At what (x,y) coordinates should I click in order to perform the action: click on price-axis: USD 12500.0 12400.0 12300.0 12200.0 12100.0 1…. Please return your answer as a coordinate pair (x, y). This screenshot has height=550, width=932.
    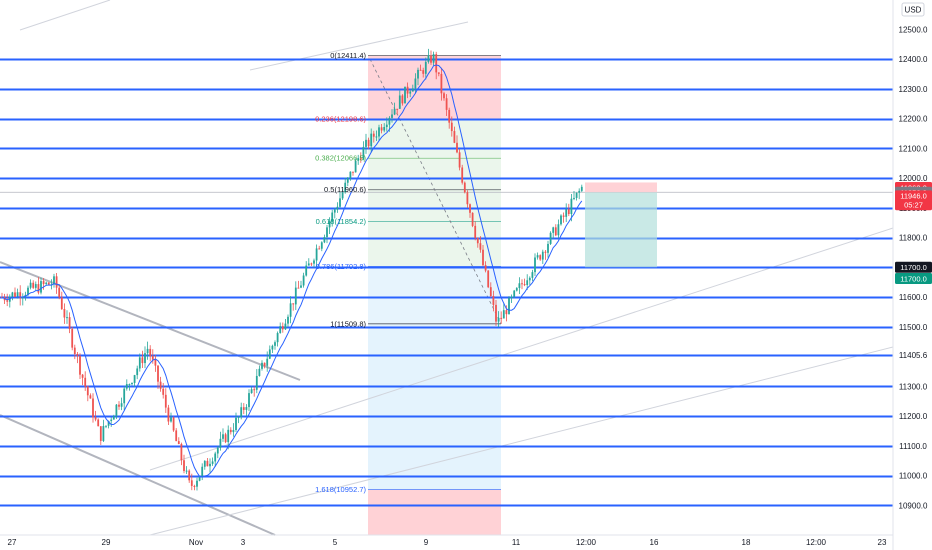
    Looking at the image, I should click on (912, 275).